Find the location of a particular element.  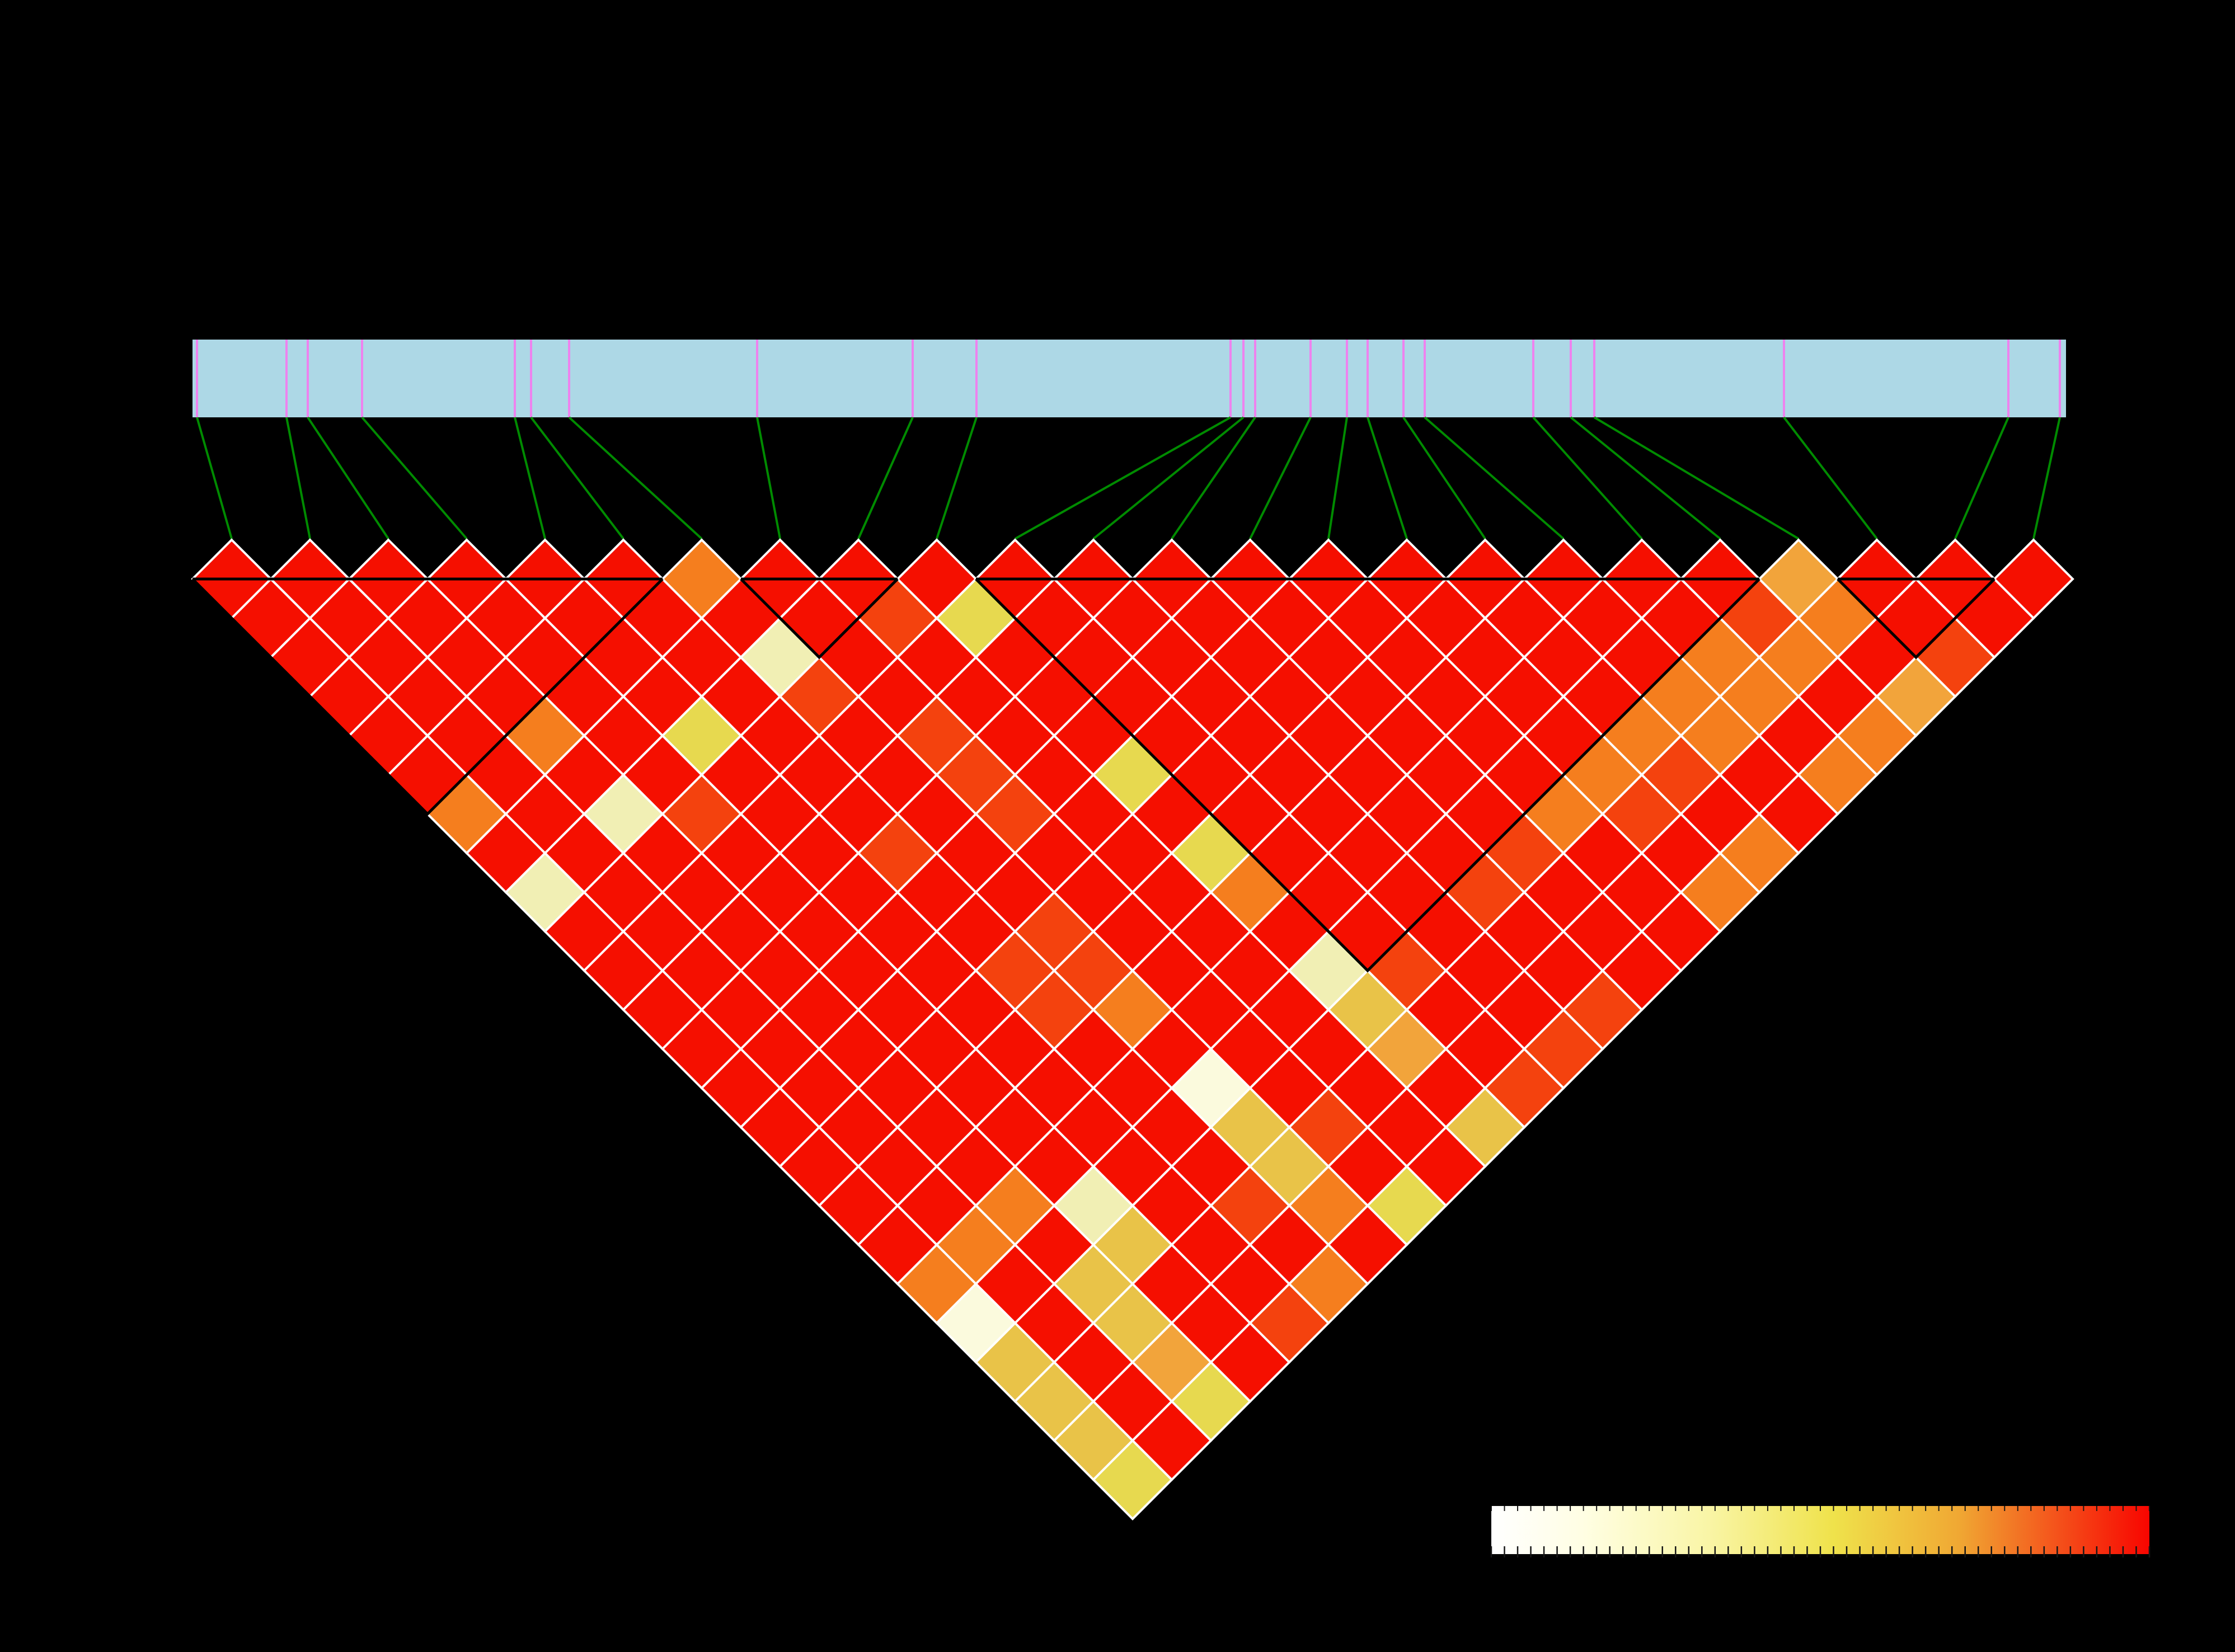

ld-cell-snp24-snp24 is located at coordinates (2033, 579).